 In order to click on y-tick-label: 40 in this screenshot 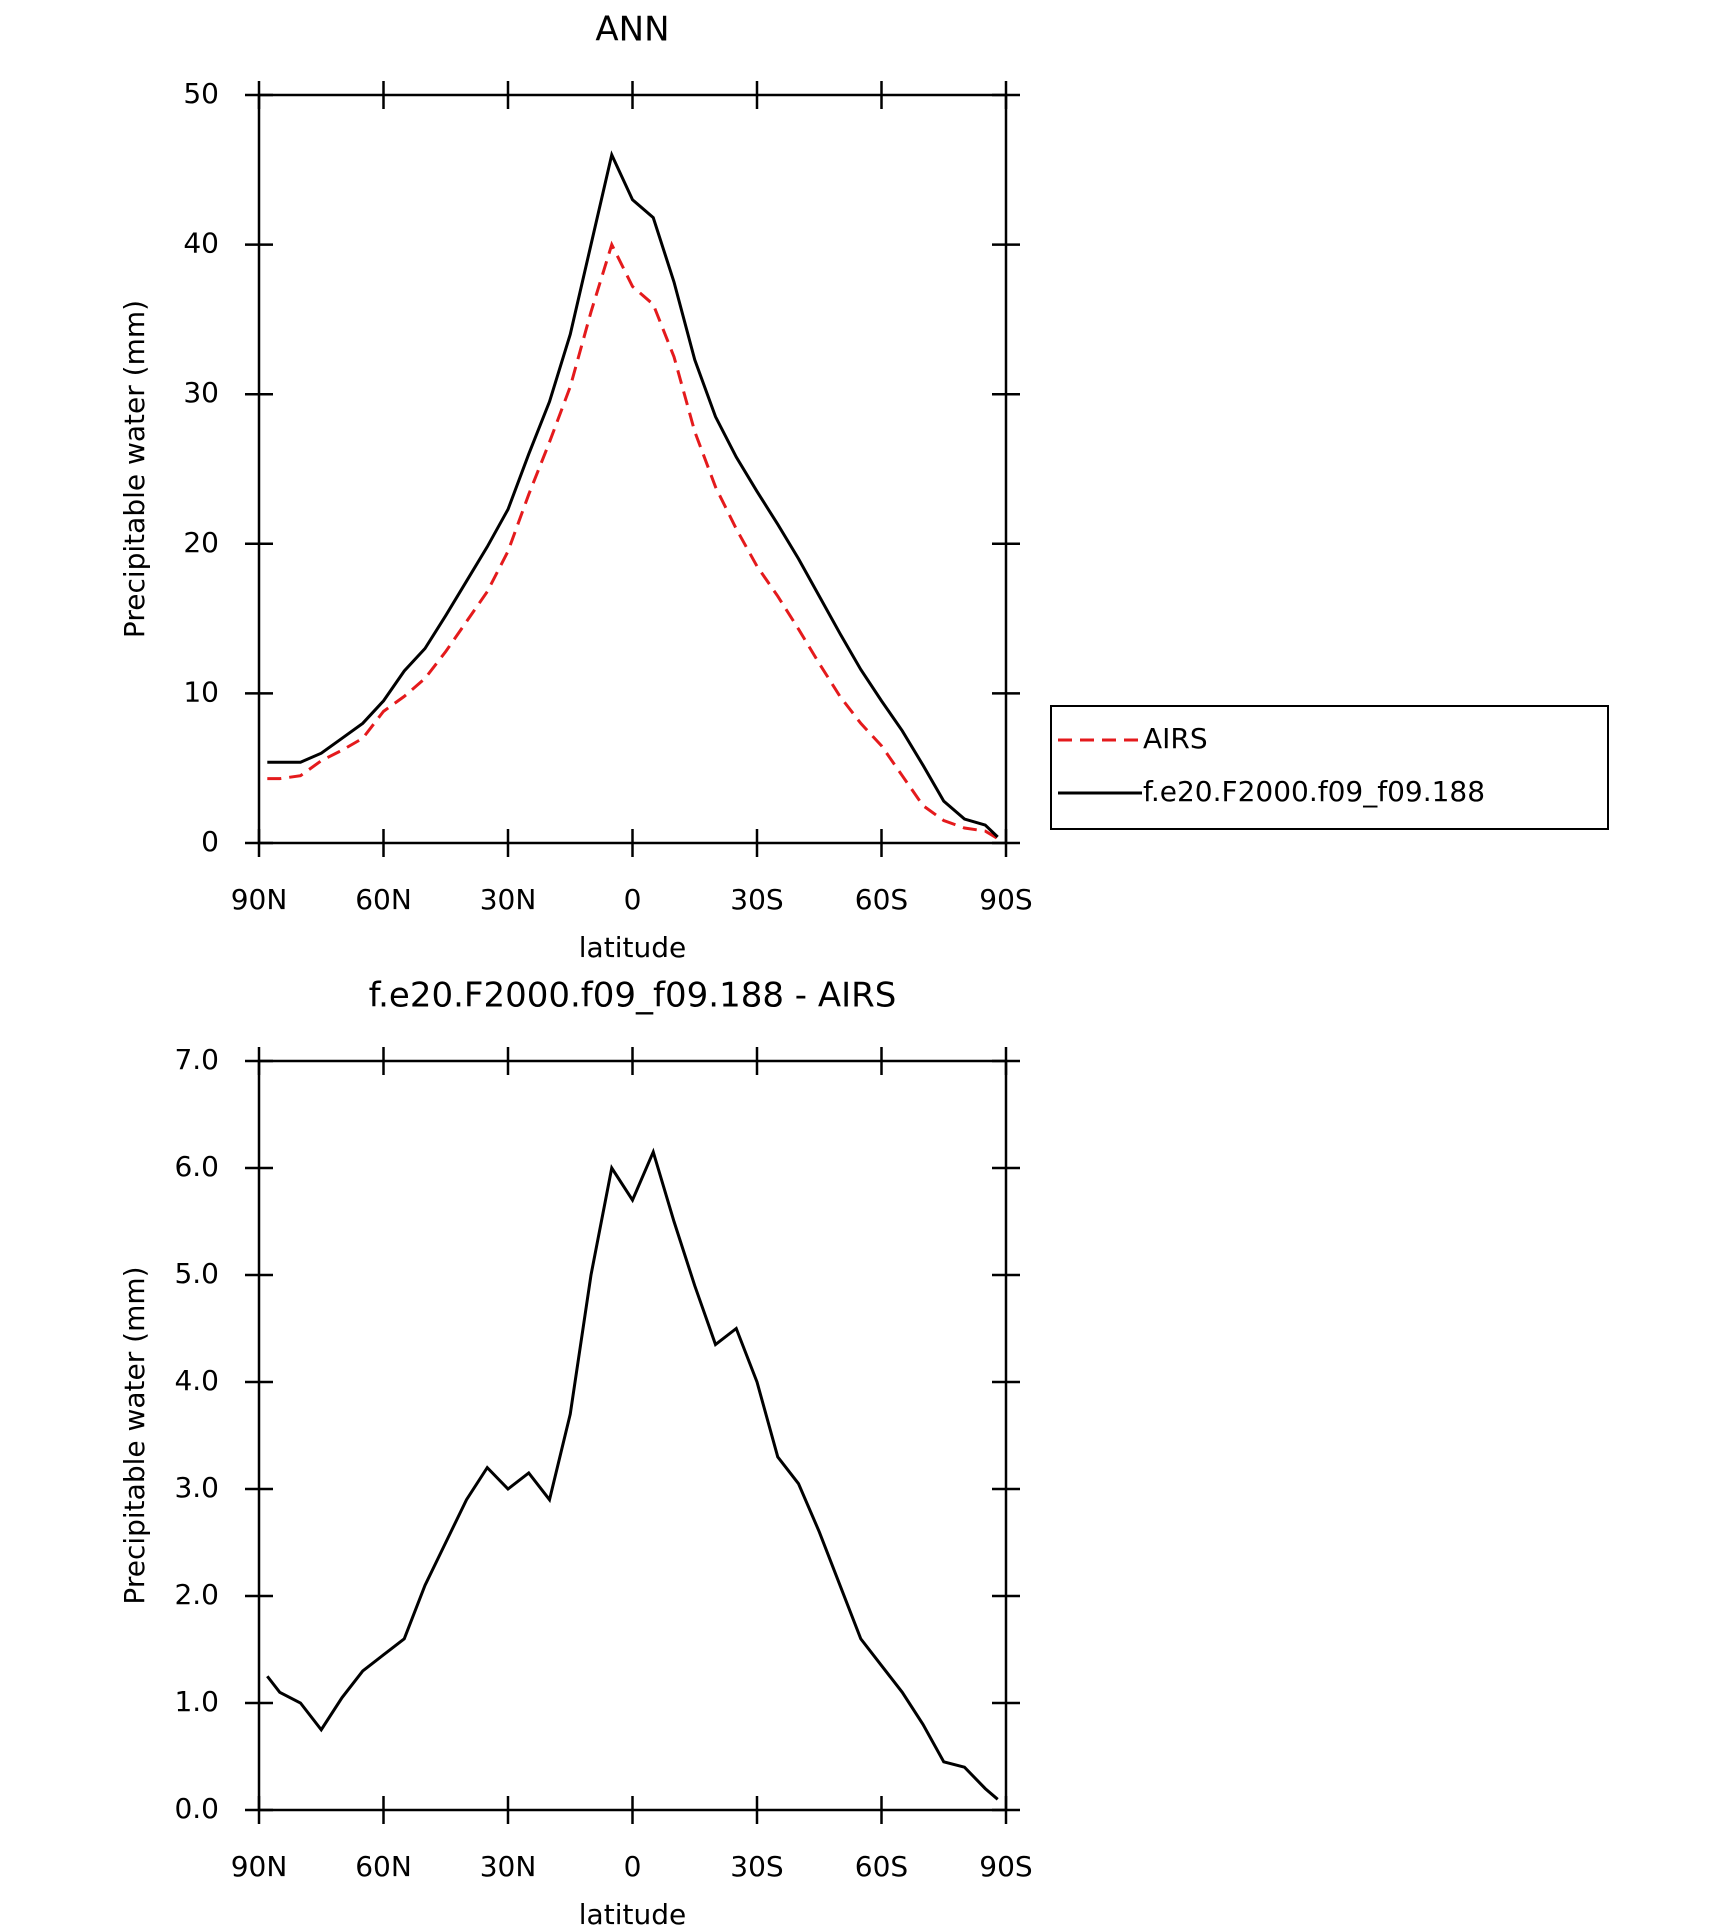, I will do `click(201, 243)`.